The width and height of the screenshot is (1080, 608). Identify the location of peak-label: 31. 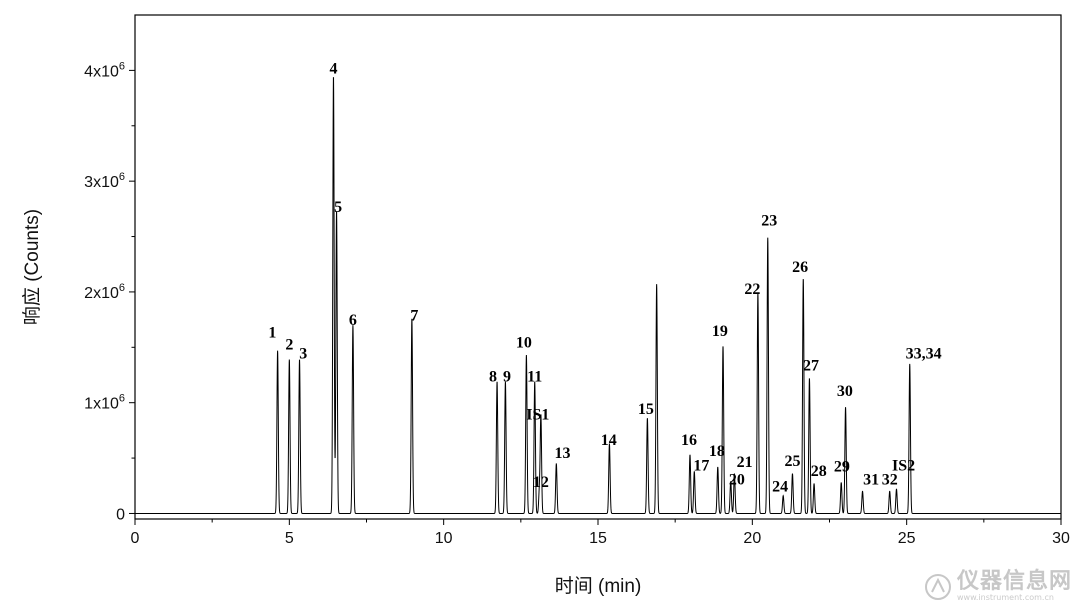
(871, 480).